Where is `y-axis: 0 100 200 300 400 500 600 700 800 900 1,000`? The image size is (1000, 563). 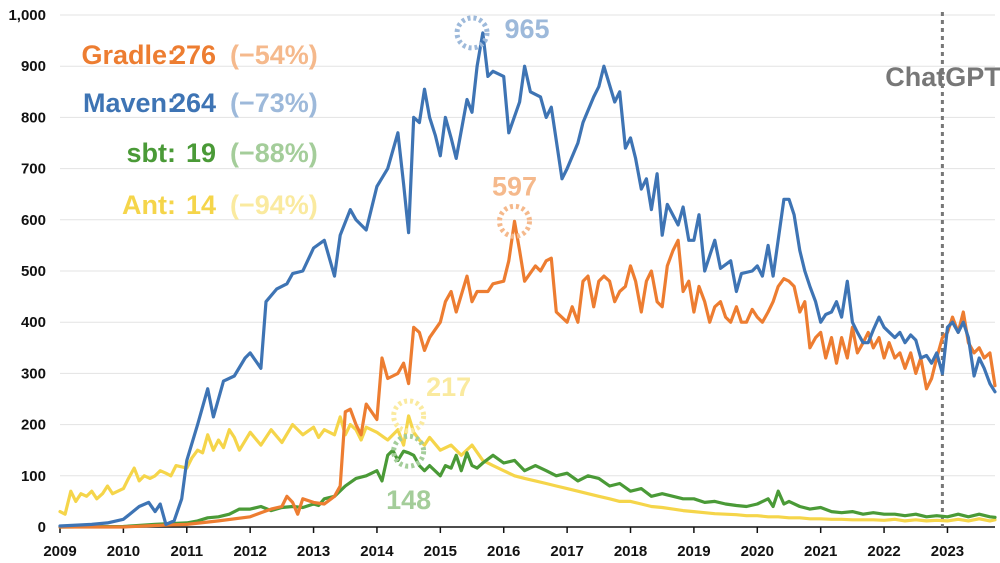
y-axis: 0 100 200 300 400 500 600 700 800 900 1,000 is located at coordinates (27, 271).